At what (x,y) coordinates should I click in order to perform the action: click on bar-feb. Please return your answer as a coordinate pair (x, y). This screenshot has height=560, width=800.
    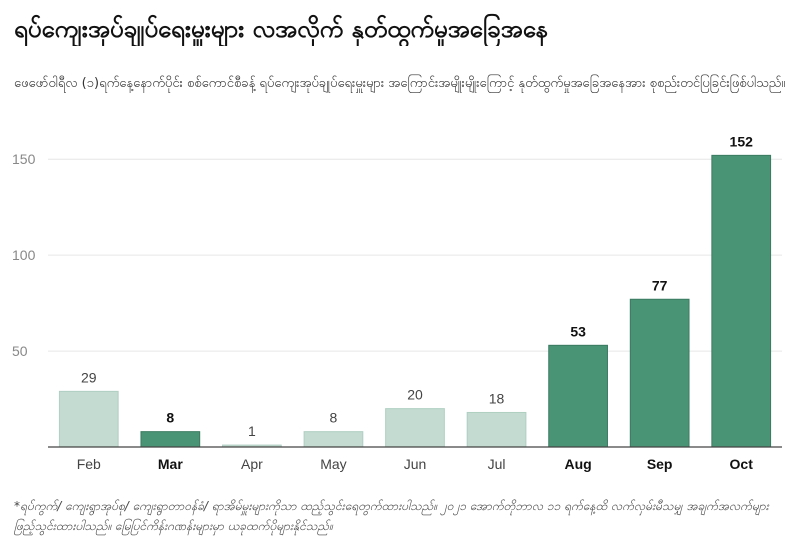
    Looking at the image, I should click on (88, 419).